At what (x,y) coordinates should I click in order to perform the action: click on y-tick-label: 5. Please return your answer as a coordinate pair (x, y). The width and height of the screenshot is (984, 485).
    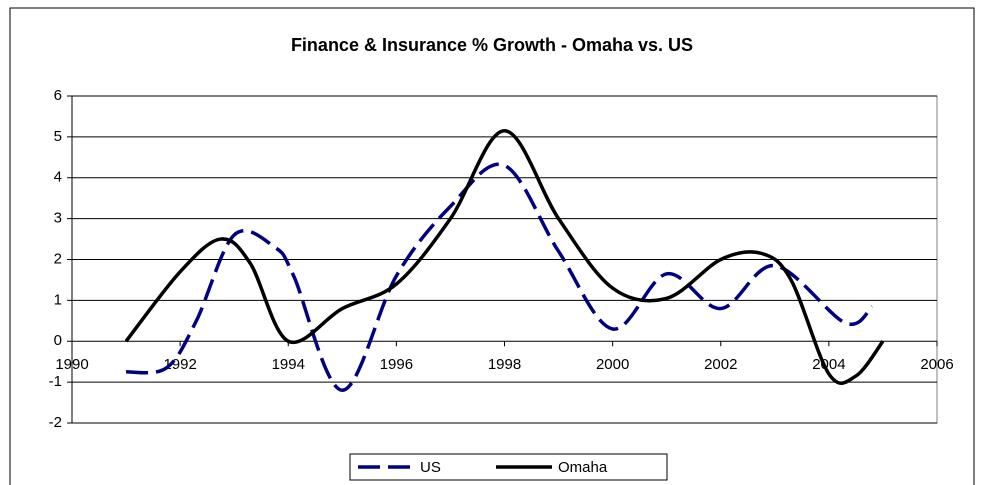
    Looking at the image, I should click on (58, 136).